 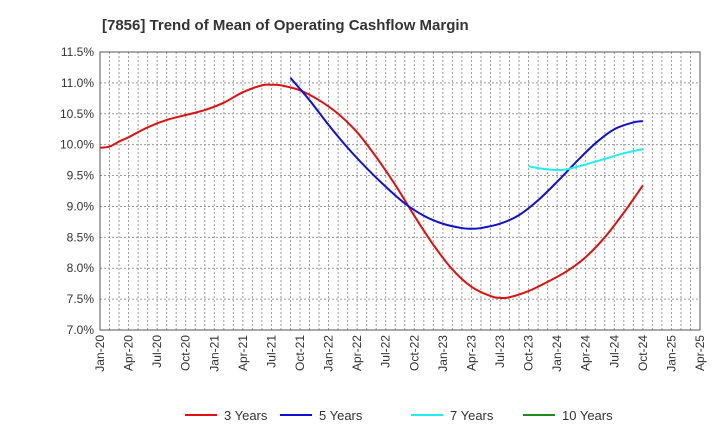 What do you see at coordinates (443, 353) in the screenshot?
I see `x-tick-label: Jan-23` at bounding box center [443, 353].